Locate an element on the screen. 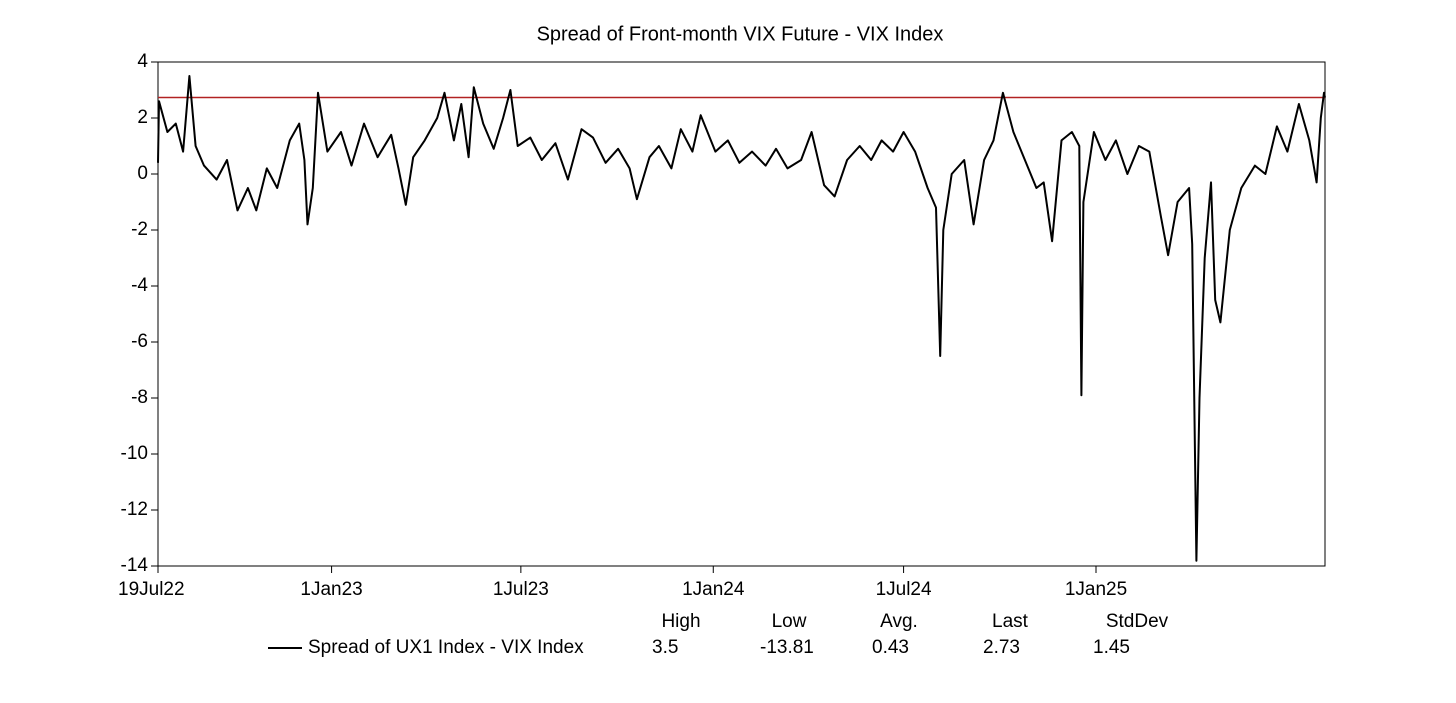  stats-value: -13.81 is located at coordinates (787, 647).